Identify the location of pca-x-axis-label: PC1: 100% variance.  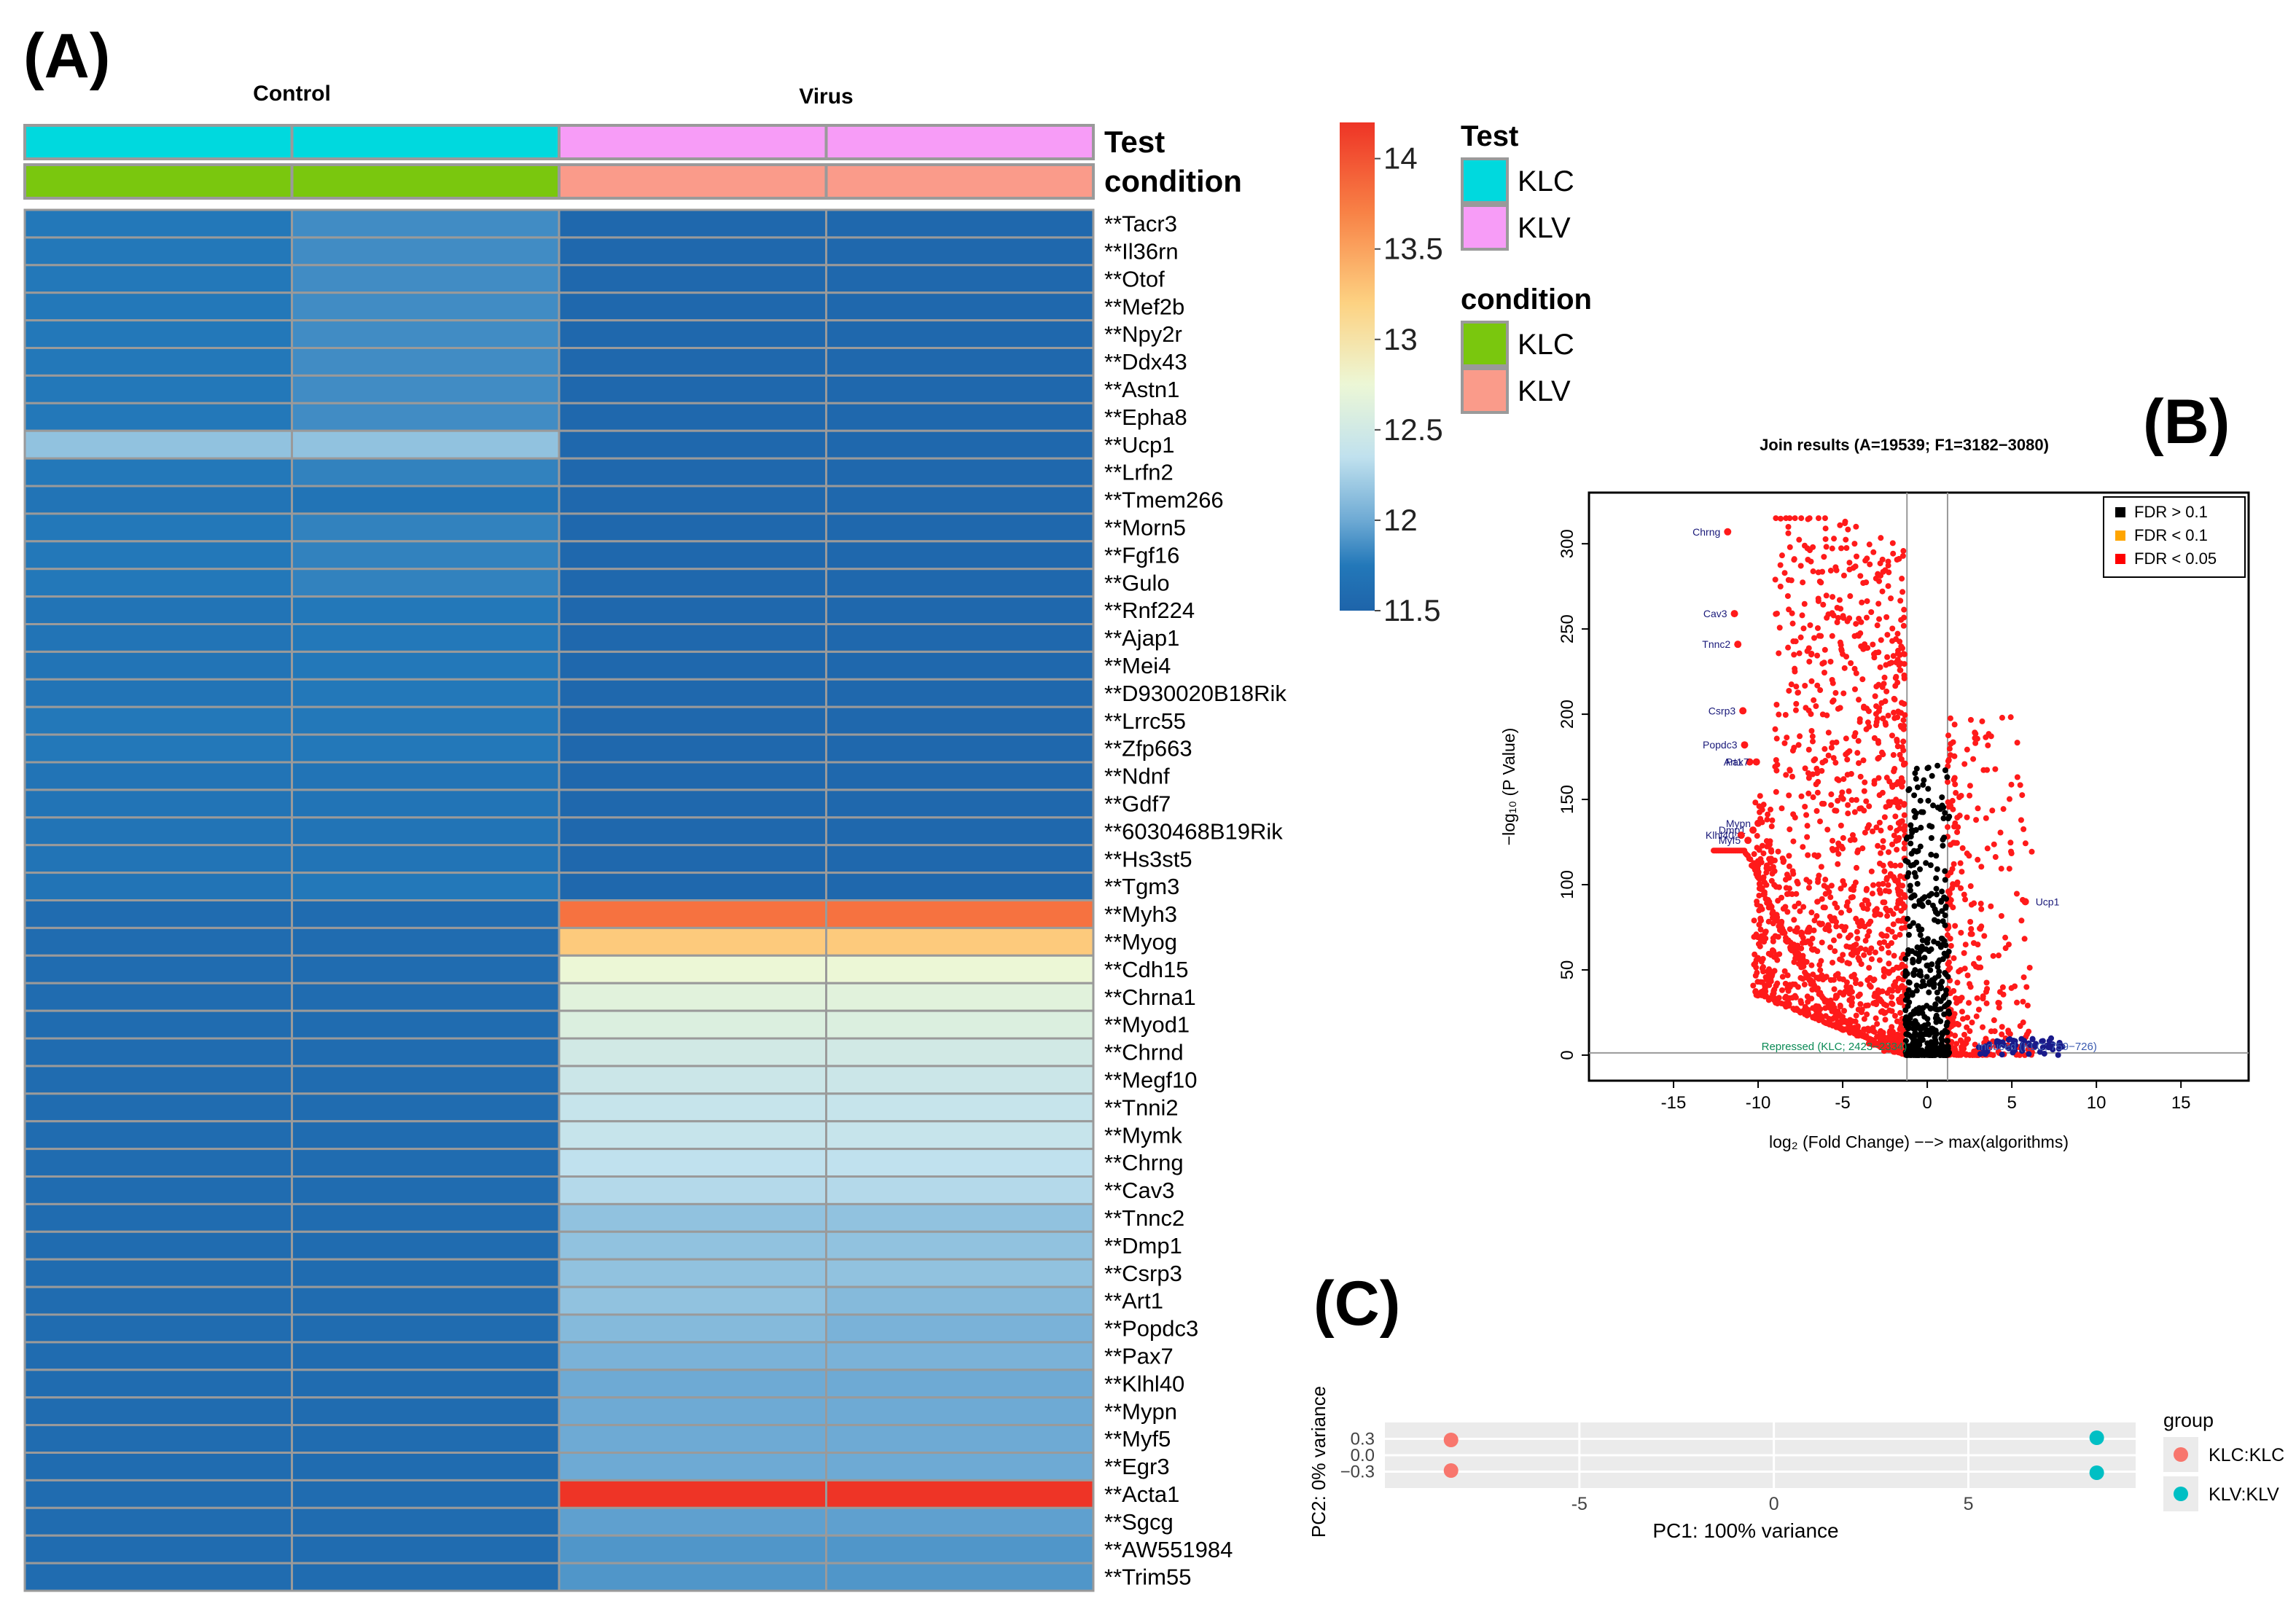
(1745, 1530).